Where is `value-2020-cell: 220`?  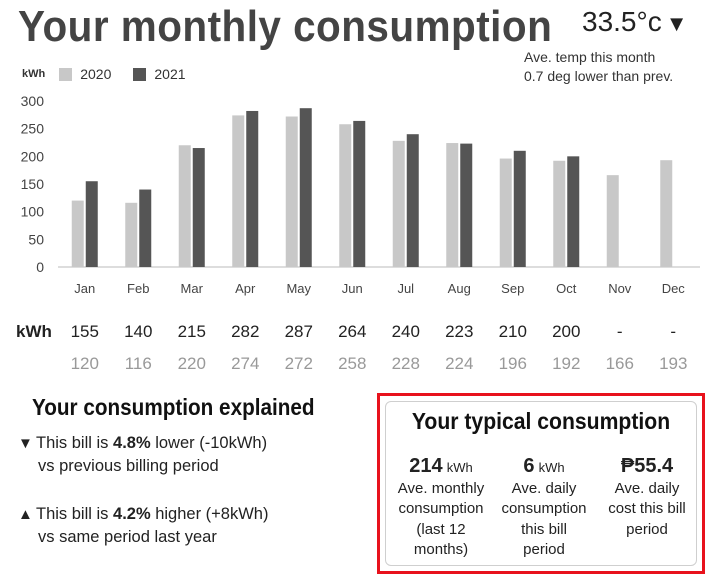 value-2020-cell: 220 is located at coordinates (191, 363).